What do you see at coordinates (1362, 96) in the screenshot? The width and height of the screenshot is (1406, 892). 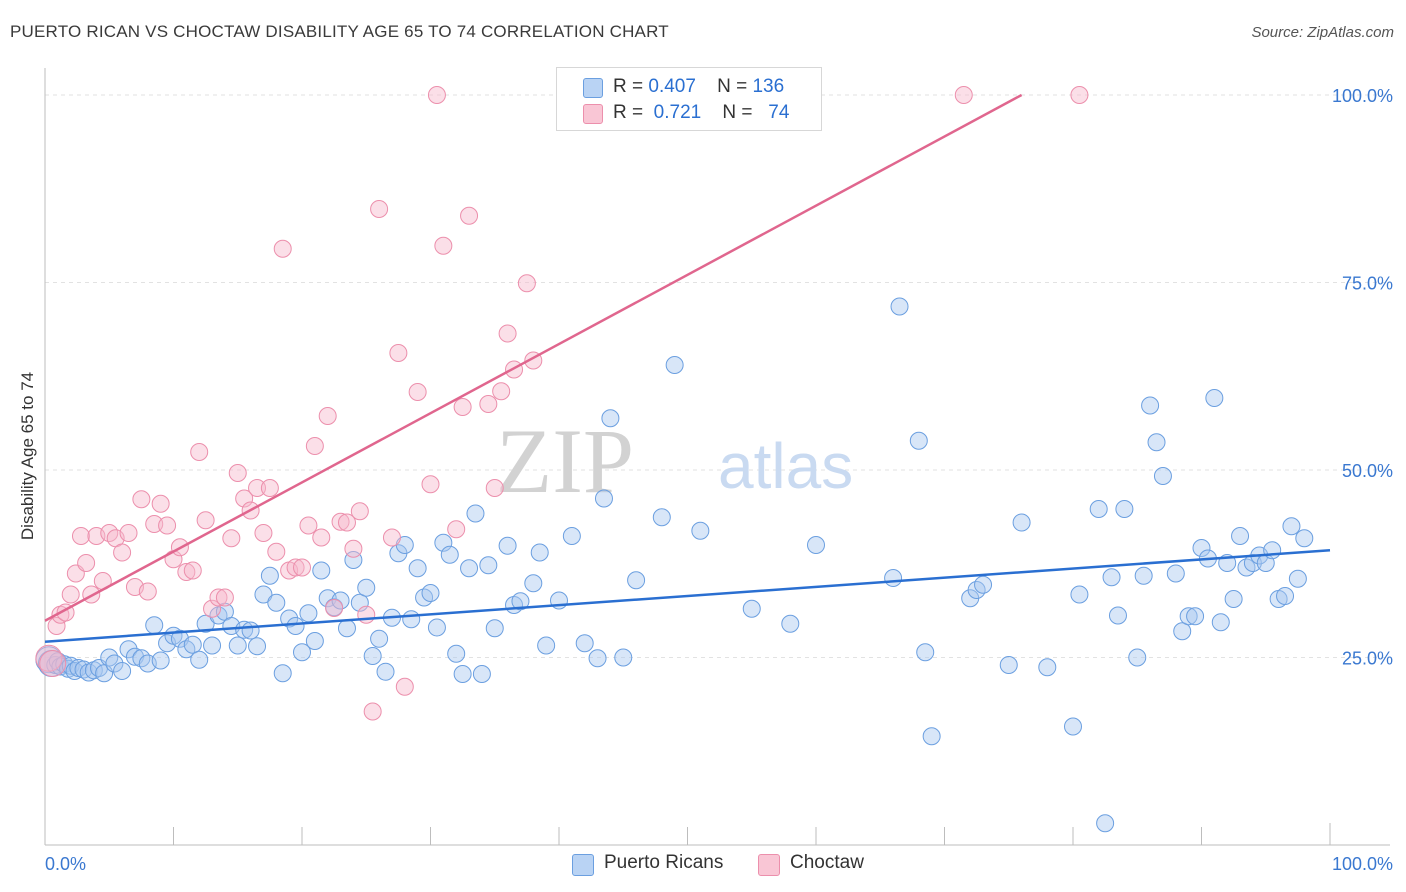 I see `y-tick-label: 100.0%` at bounding box center [1362, 96].